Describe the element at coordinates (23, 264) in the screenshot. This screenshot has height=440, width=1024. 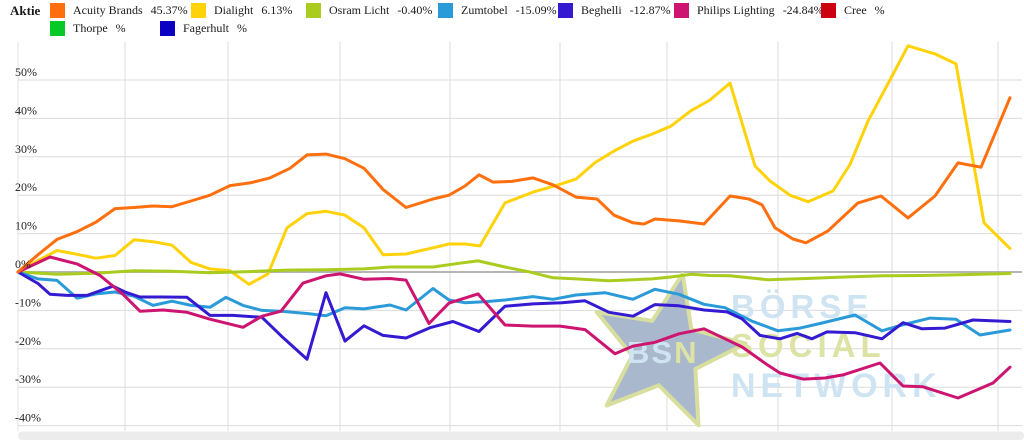
I see `y-tick-label-0: 0%` at that location.